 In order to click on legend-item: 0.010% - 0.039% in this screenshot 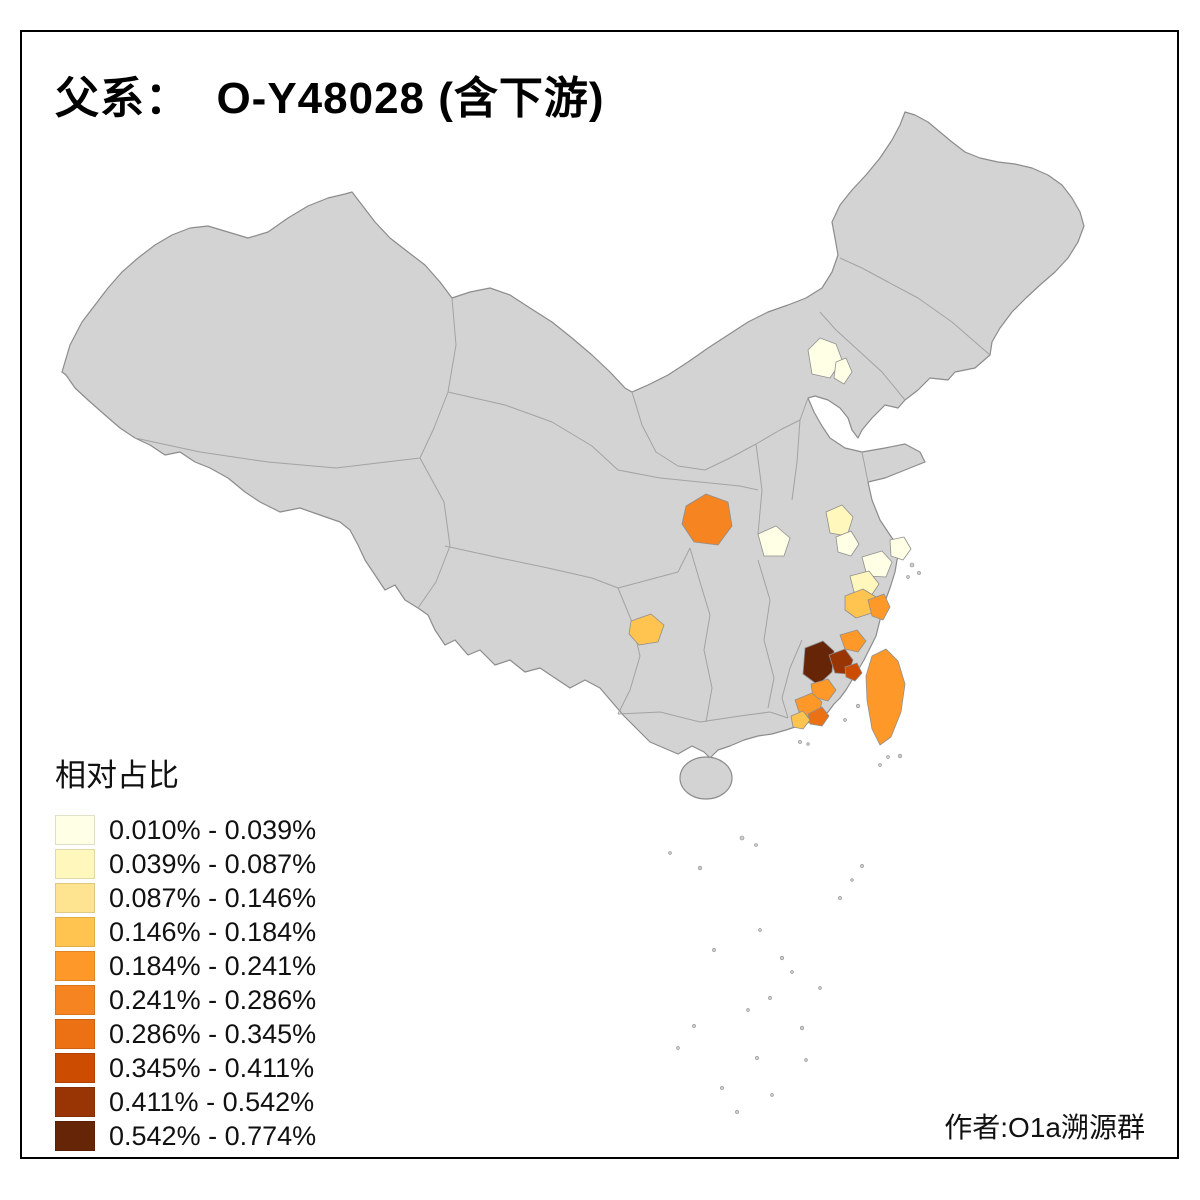, I will do `click(185, 830)`.